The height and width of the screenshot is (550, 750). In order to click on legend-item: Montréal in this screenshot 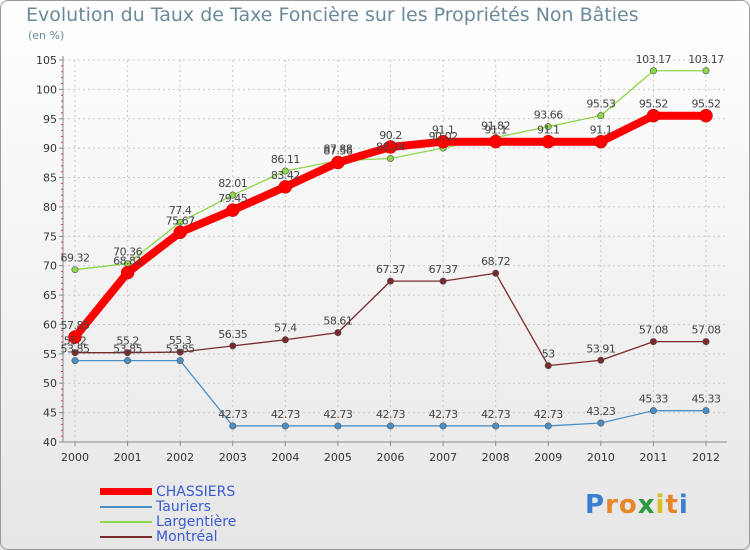, I will do `click(168, 536)`.